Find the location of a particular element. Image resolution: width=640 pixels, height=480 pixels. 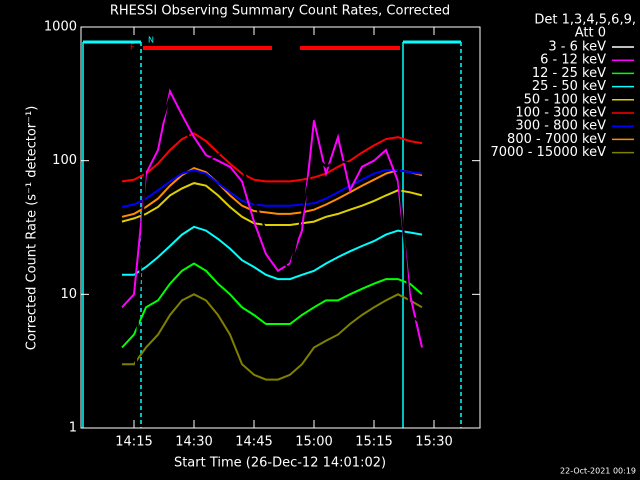

legend-label: 100 - 300 keV is located at coordinates (560, 113).